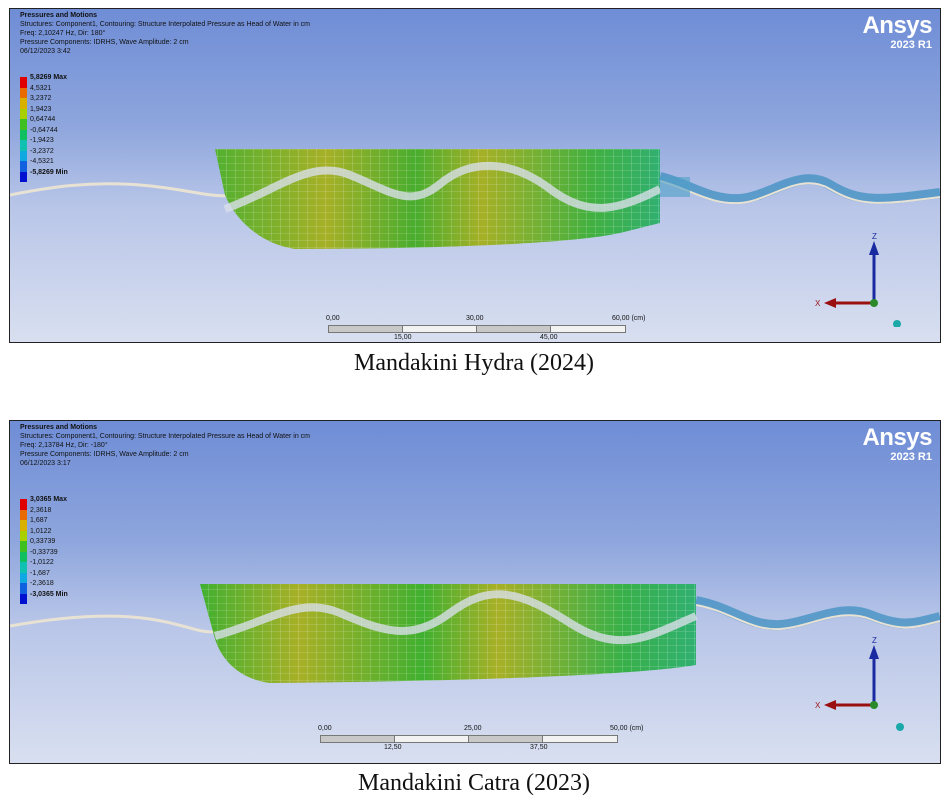 The height and width of the screenshot is (808, 948). What do you see at coordinates (49, 172) in the screenshot?
I see `legend-min-label: -5,8269 Min` at bounding box center [49, 172].